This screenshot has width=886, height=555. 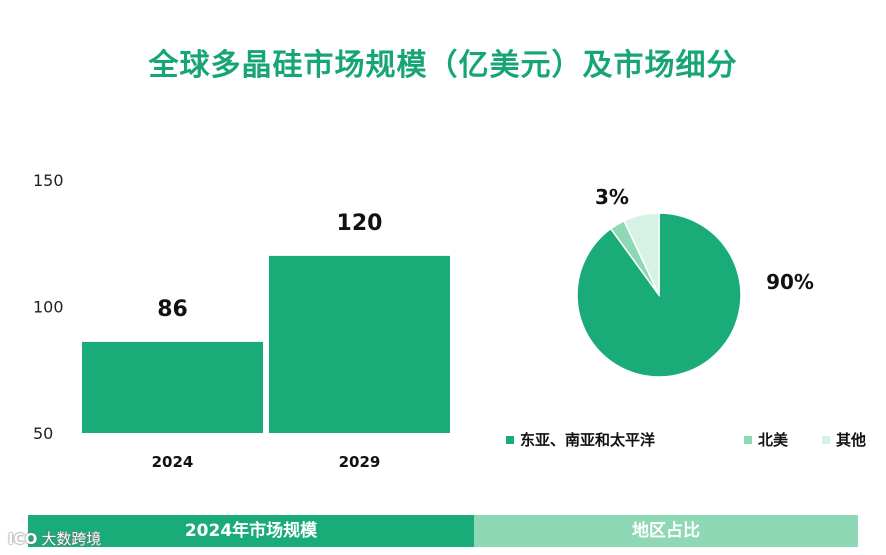 I want to click on legend-label: 北美, so click(x=773, y=440).